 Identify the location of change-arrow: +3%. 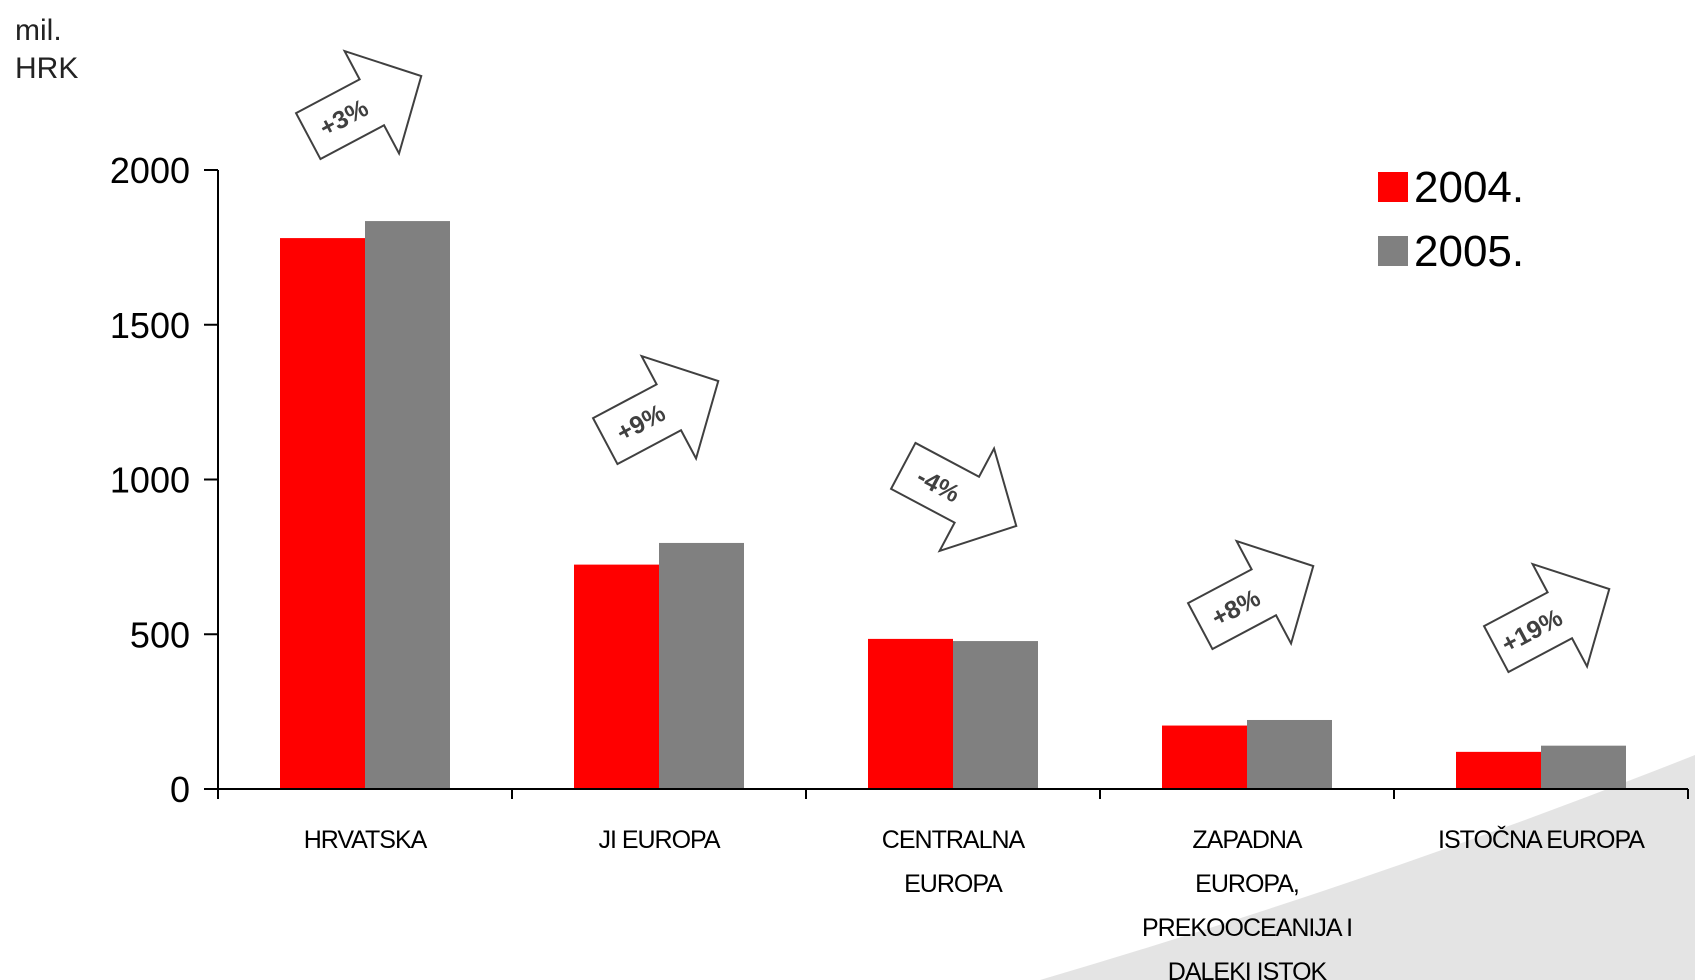
(358, 105).